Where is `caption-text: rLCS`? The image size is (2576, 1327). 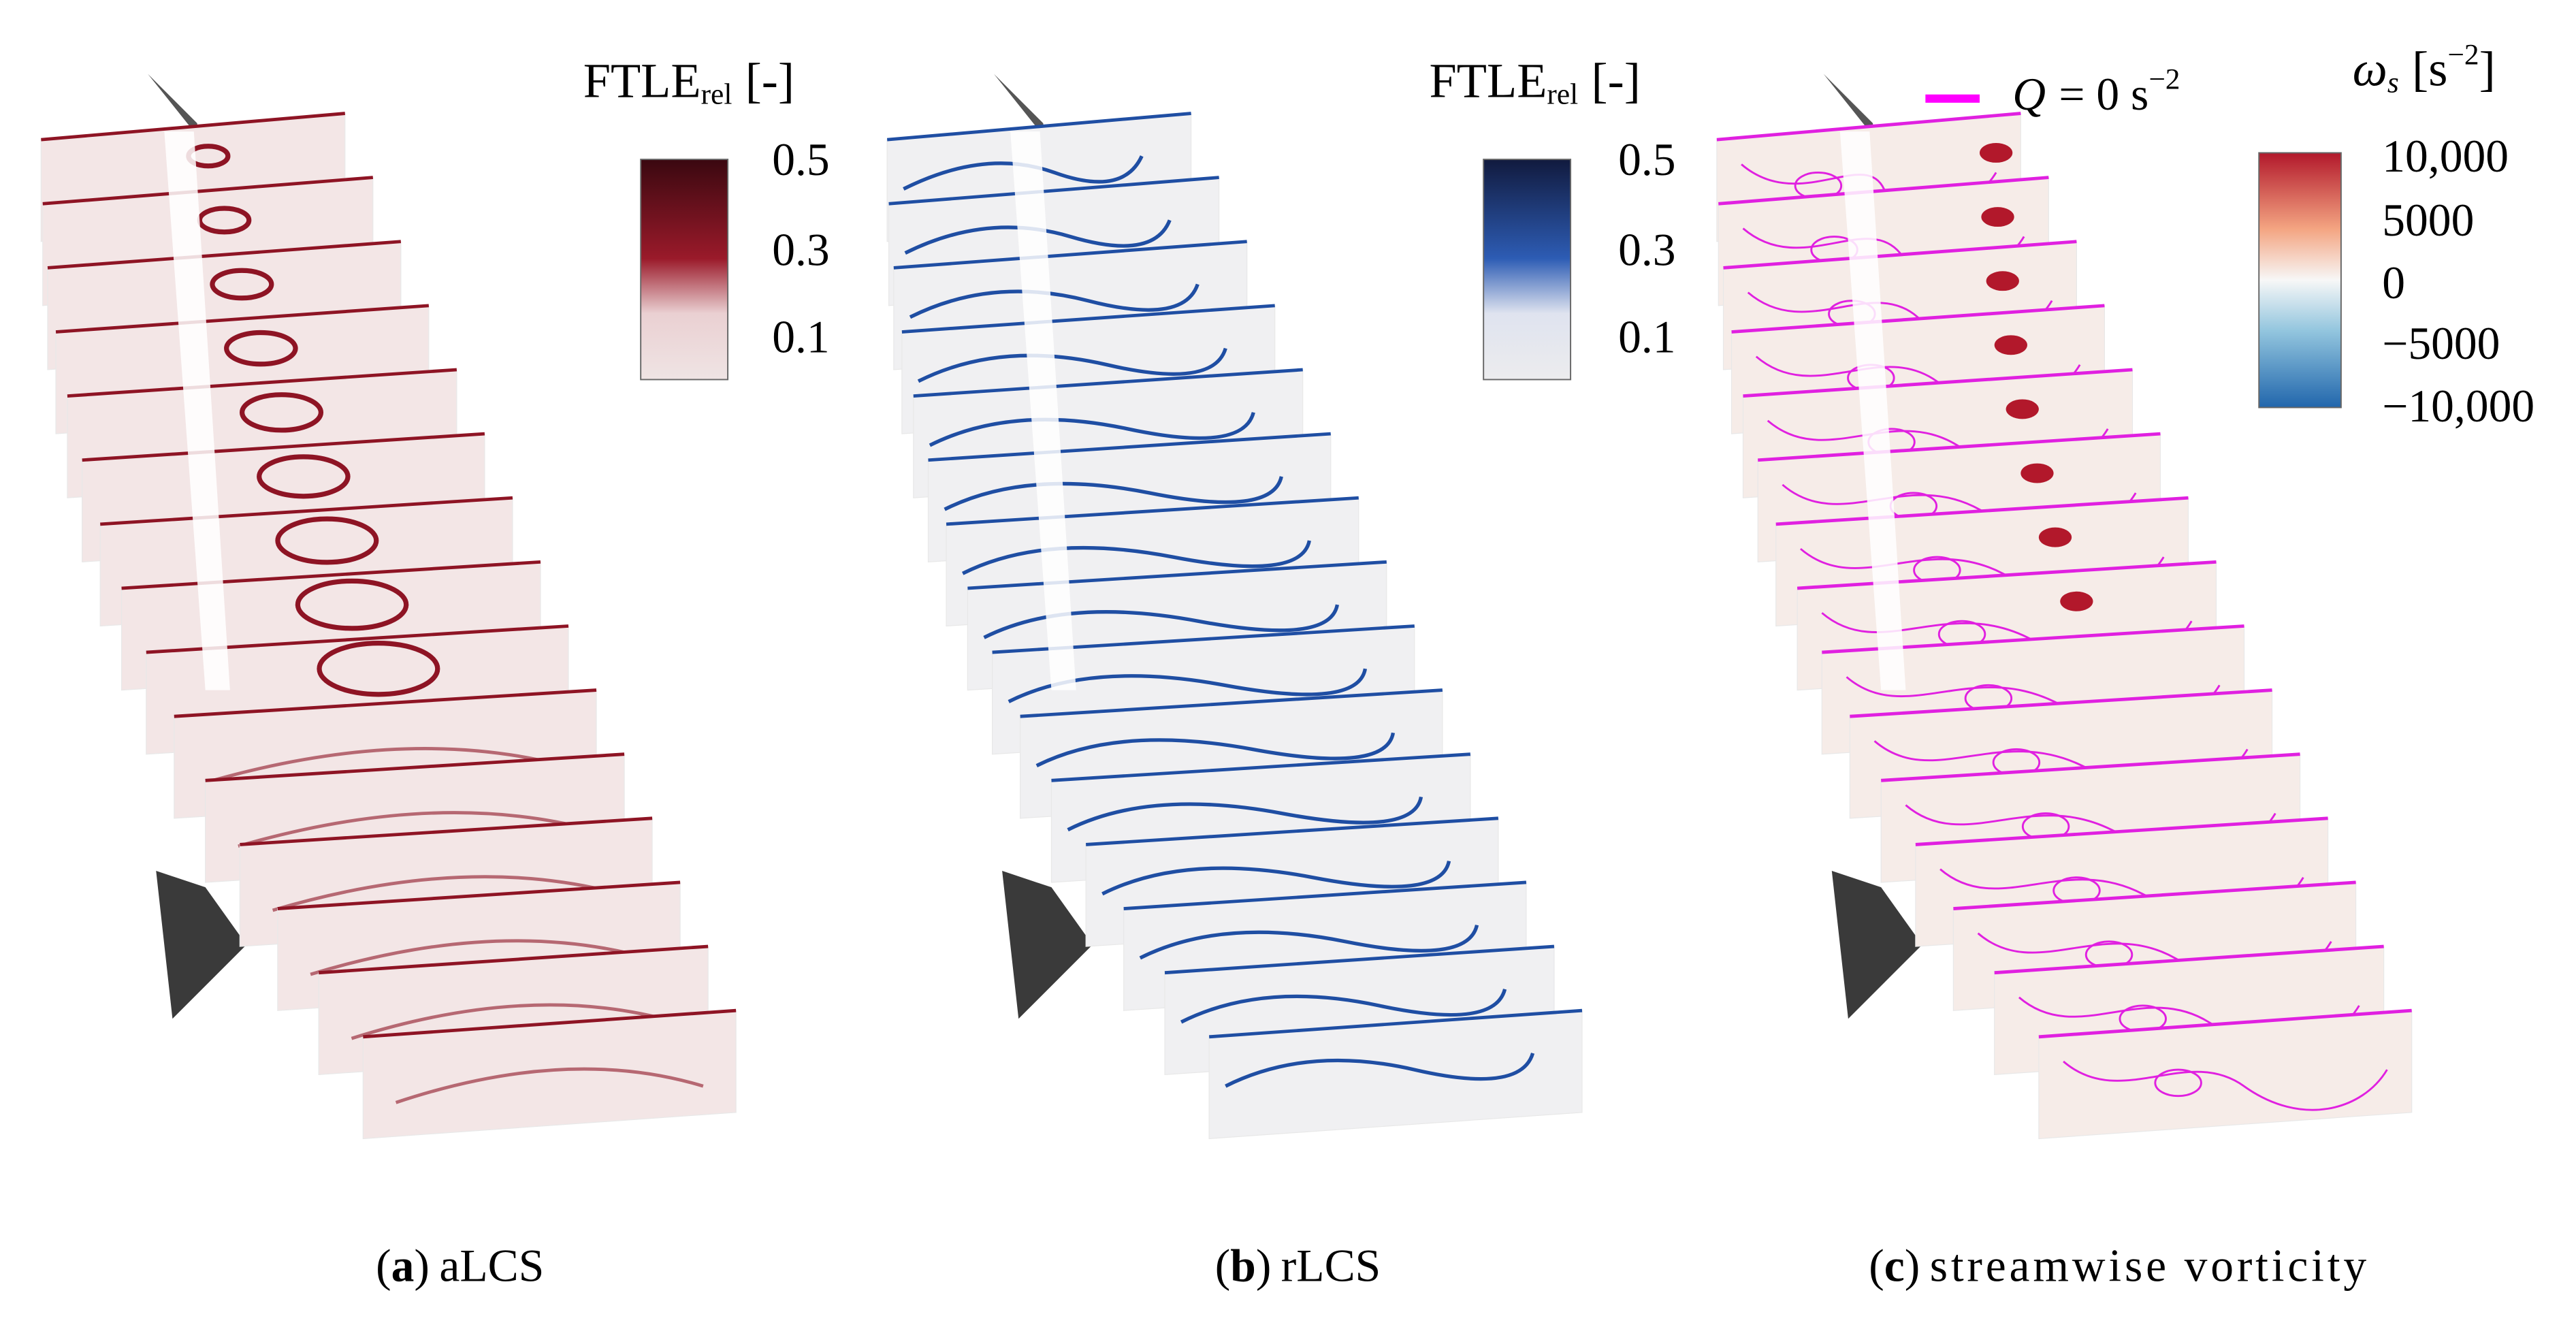 caption-text: rLCS is located at coordinates (1331, 1266).